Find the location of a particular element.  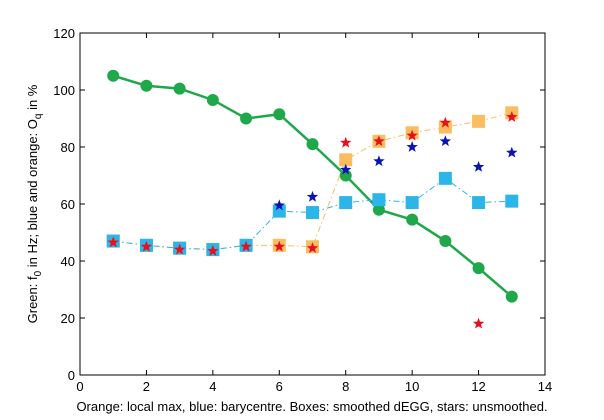

y-tick-label: 60 is located at coordinates (68, 204).